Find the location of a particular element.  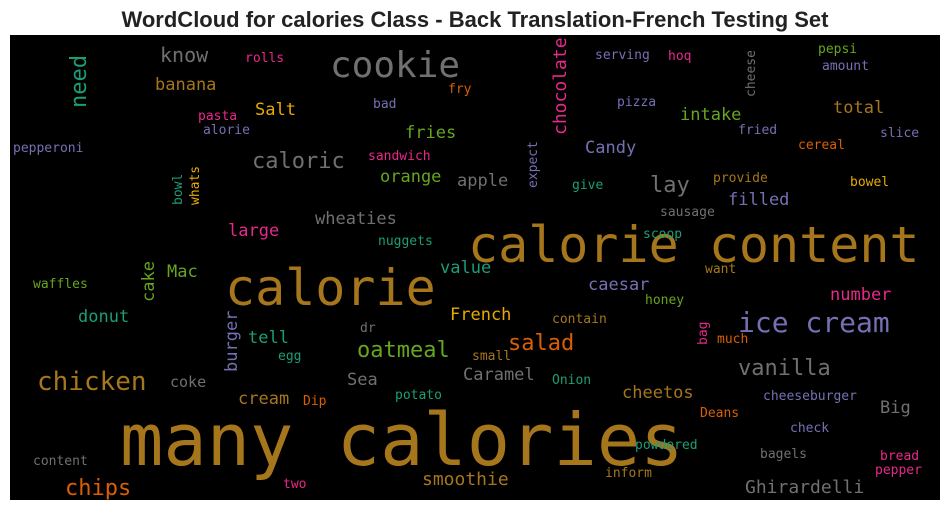

word: amount is located at coordinates (845, 66).